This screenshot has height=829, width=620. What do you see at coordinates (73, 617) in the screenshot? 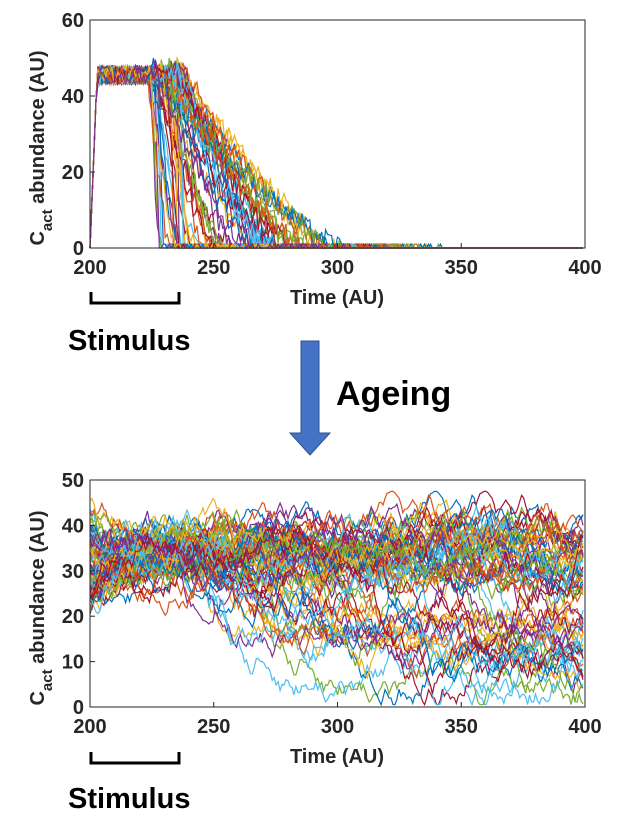
I see `bottom-y-tick-label: 20` at bounding box center [73, 617].